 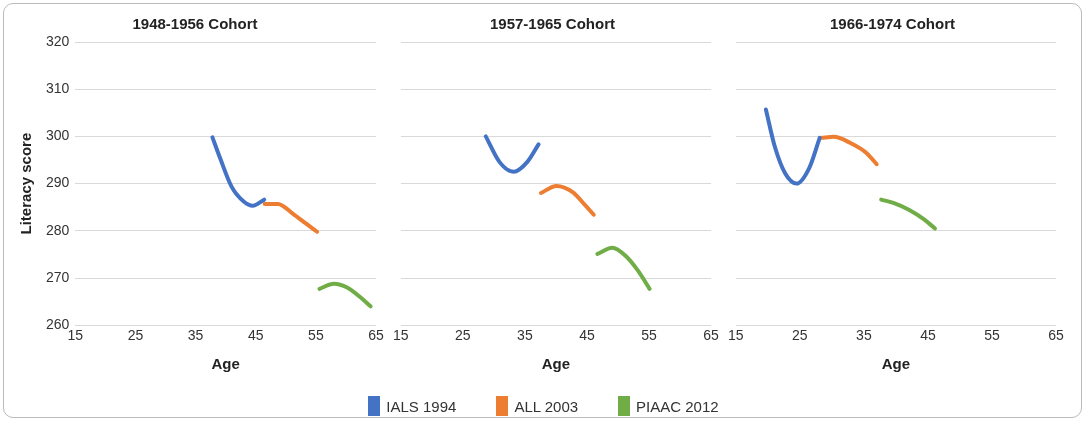 I want to click on chart-title: 1966-1974 Cohort, so click(x=892, y=24).